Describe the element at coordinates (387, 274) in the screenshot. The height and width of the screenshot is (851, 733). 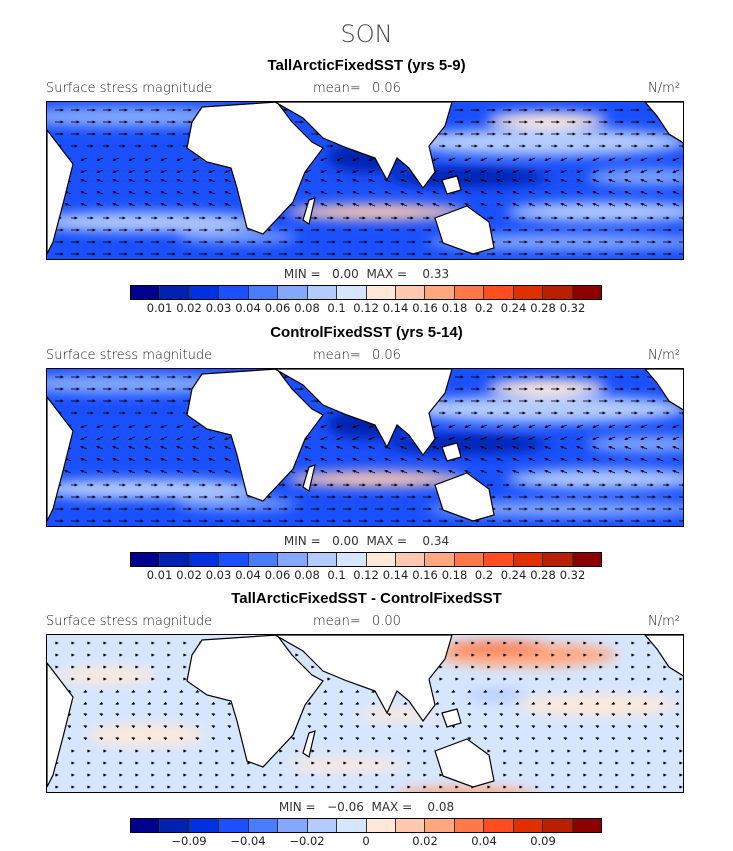
I see `max-label: MAX =` at that location.